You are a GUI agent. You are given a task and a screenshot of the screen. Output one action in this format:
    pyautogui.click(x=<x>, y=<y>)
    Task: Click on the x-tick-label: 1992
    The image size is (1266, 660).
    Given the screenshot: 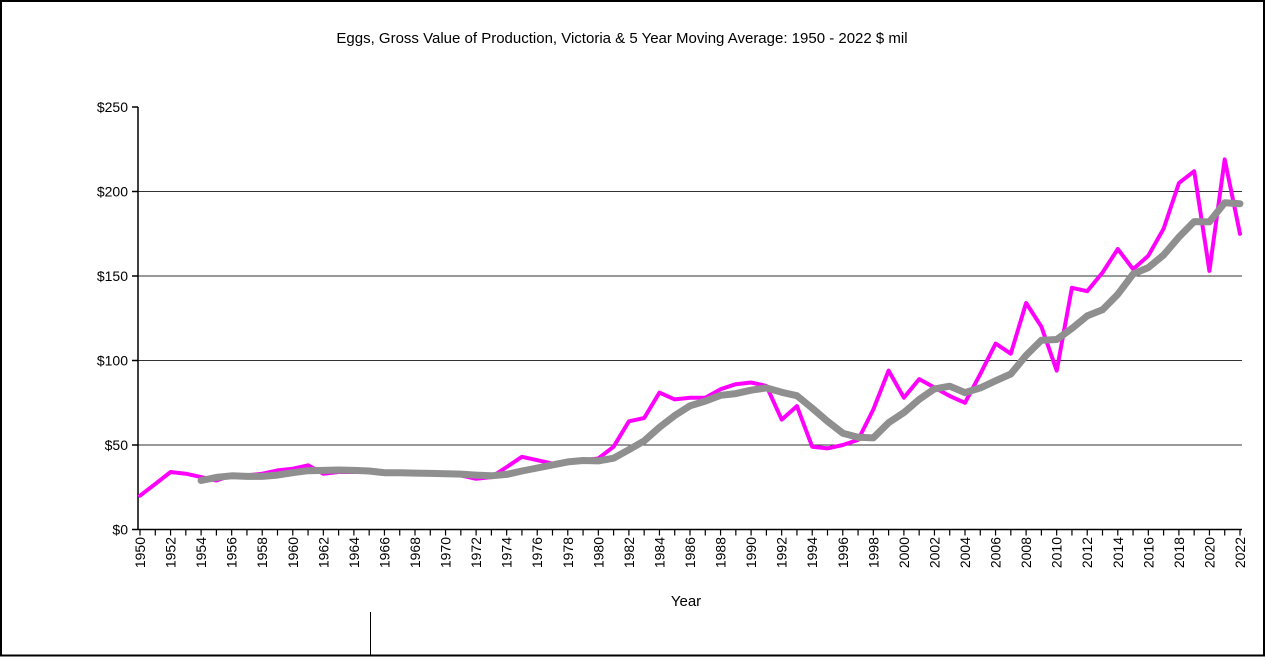 What is the action you would take?
    pyautogui.click(x=782, y=552)
    